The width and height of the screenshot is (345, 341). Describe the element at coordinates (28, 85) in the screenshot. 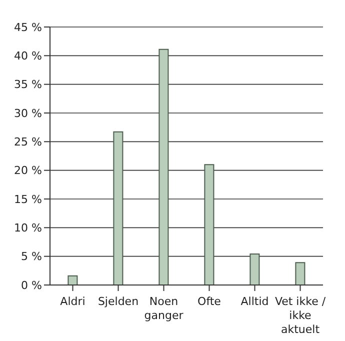

I see `y-tick-label: 35 %` at that location.